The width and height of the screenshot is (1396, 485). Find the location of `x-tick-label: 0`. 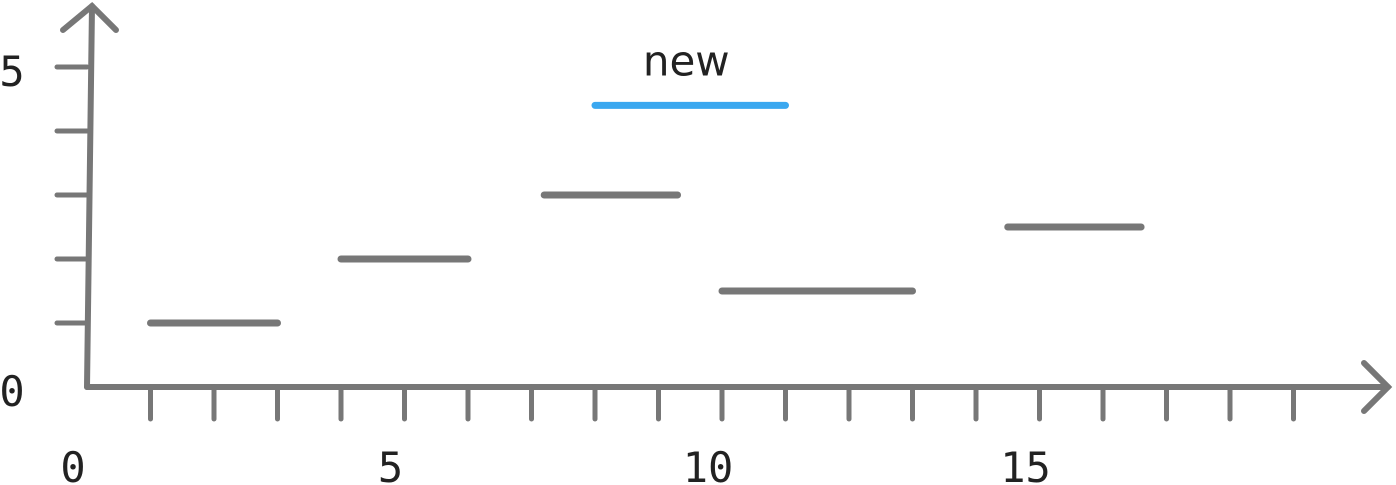

x-tick-label: 0 is located at coordinates (72, 464).